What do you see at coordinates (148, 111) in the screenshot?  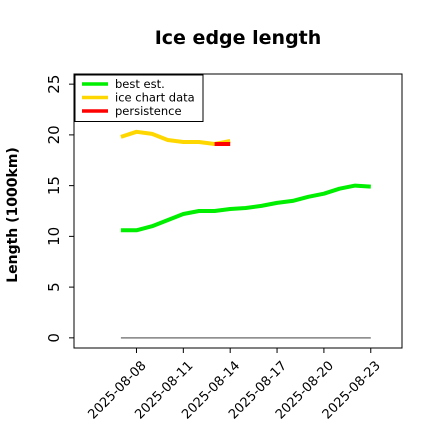 I see `legend-label: persistence` at bounding box center [148, 111].